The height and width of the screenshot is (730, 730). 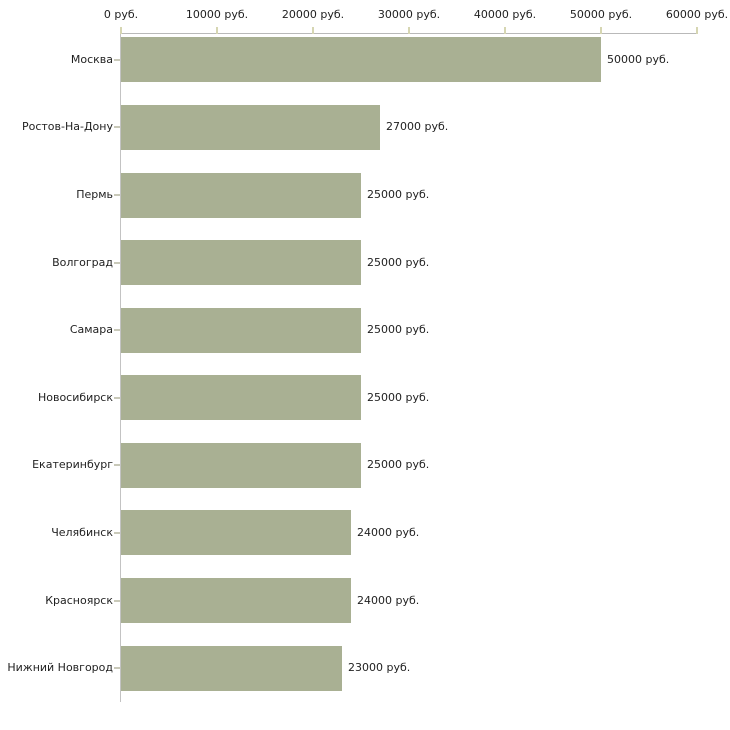 What do you see at coordinates (82, 532) in the screenshot?
I see `category-label: Челябинск` at bounding box center [82, 532].